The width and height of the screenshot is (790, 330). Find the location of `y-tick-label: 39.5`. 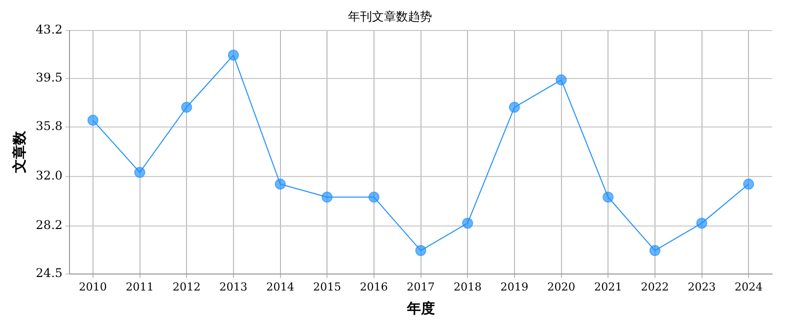

y-tick-label: 39.5 is located at coordinates (49, 77).